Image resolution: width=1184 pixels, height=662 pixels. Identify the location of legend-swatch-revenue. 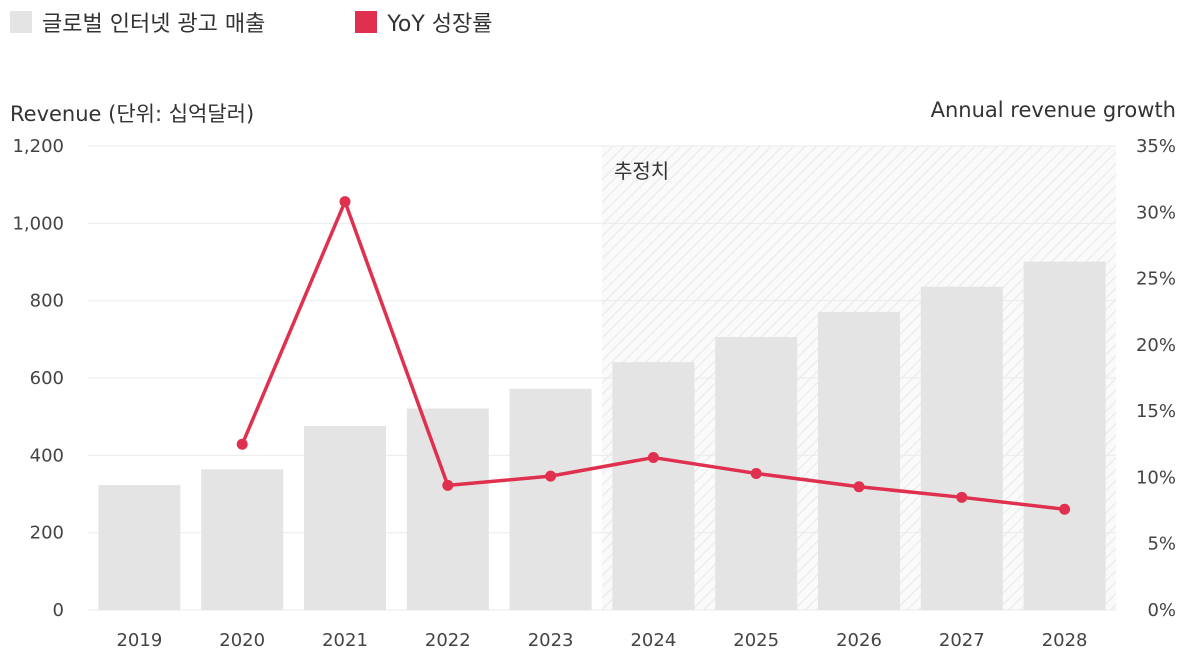
(21, 22).